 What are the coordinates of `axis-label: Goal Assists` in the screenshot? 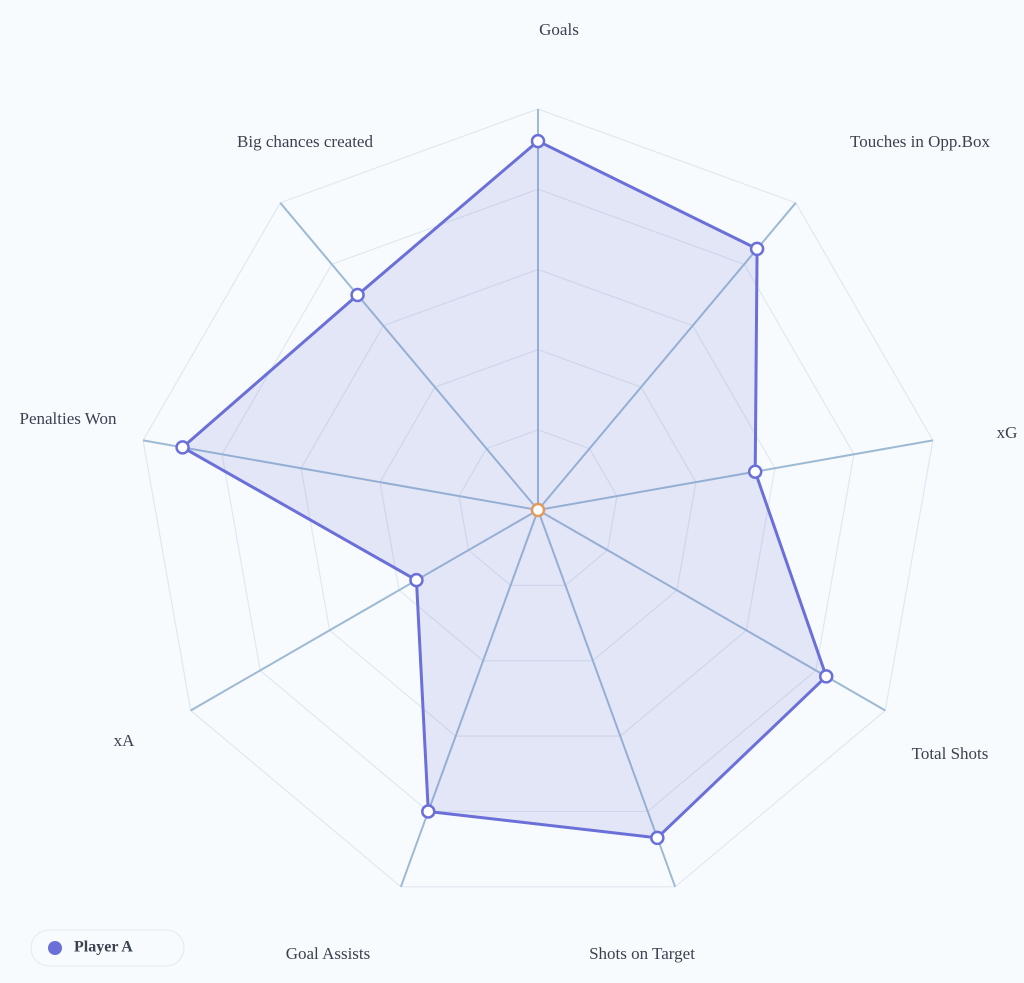 It's located at (328, 953).